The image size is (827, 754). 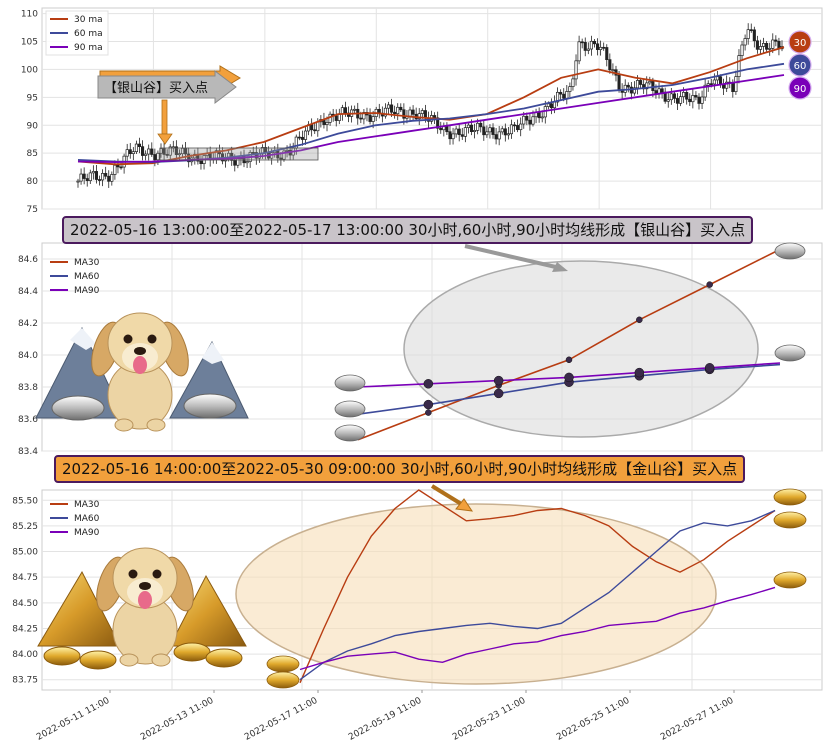 I want to click on y-tick-label: 80, so click(x=33, y=182).